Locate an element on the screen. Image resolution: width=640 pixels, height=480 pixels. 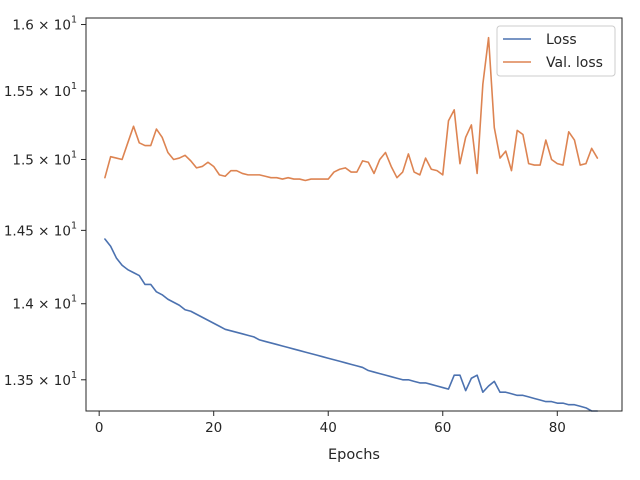
legend-label-val-loss: Val. loss is located at coordinates (574, 63).